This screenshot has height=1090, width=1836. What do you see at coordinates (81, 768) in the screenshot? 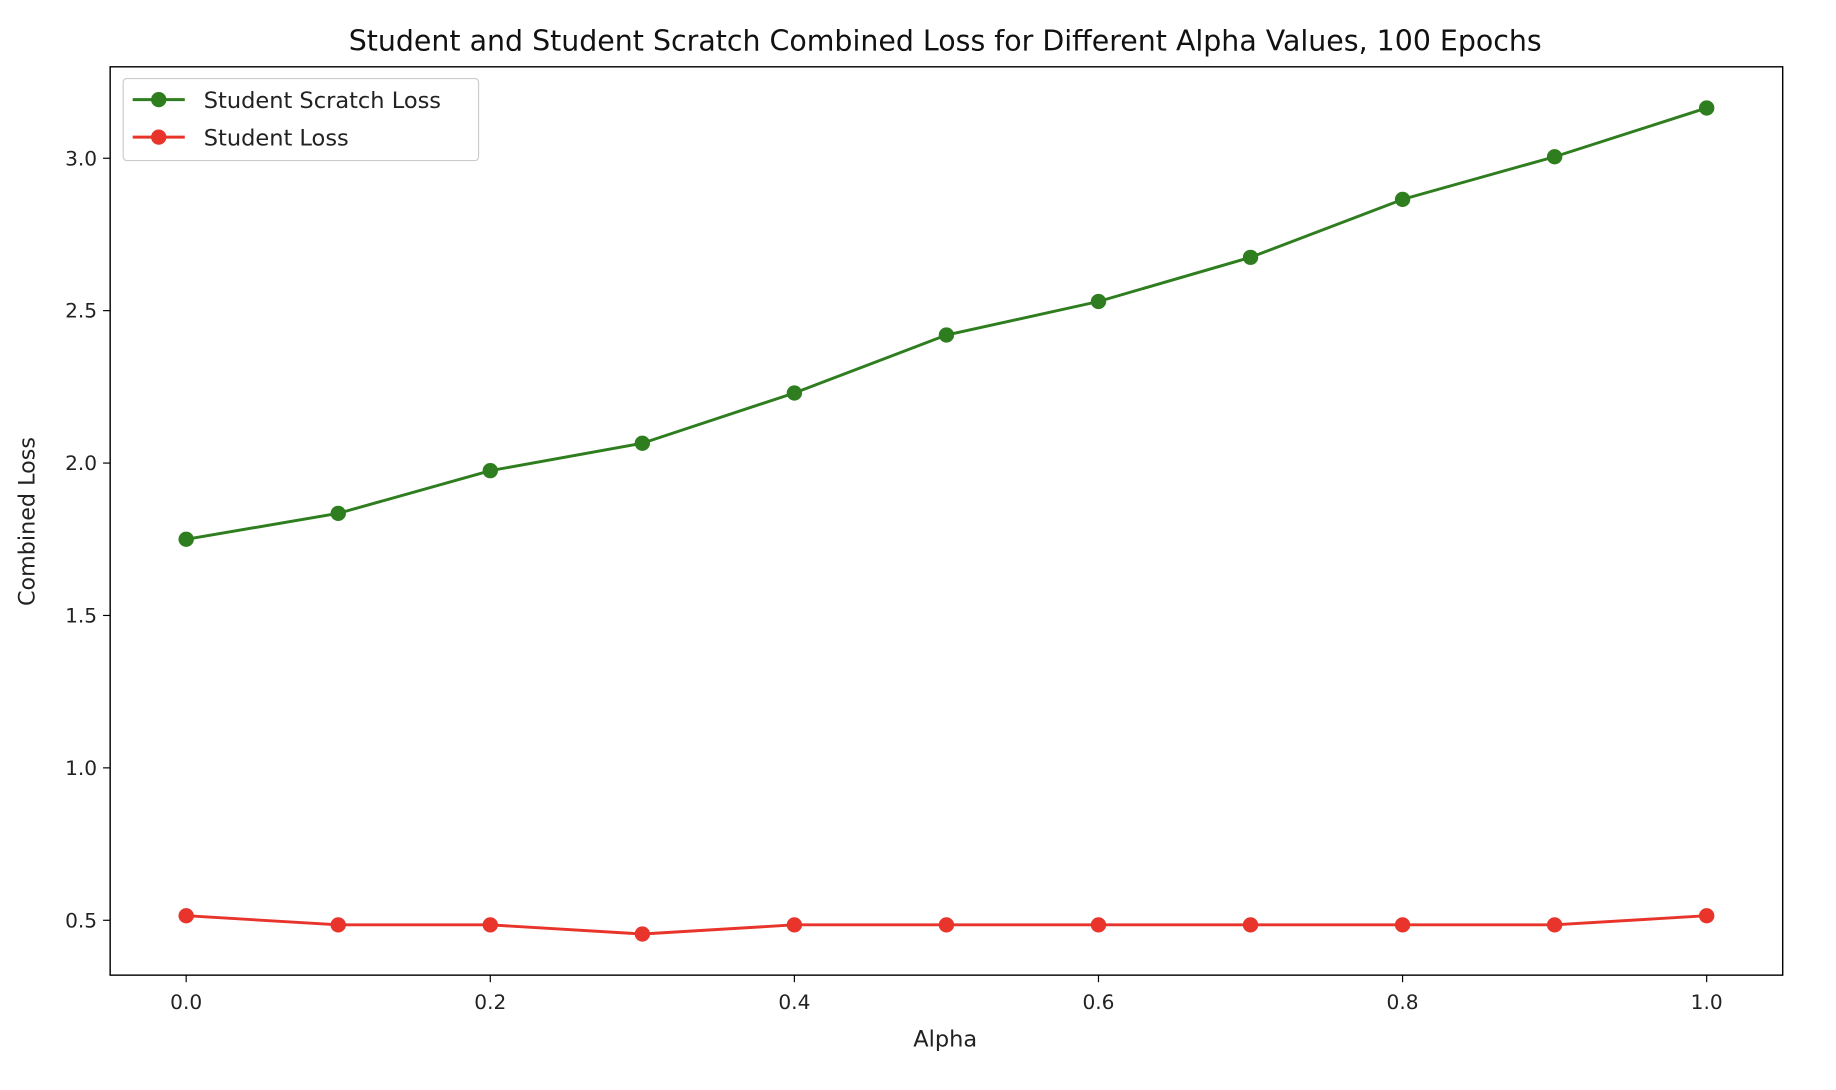
I see `y-tick-label: 1.0` at bounding box center [81, 768].